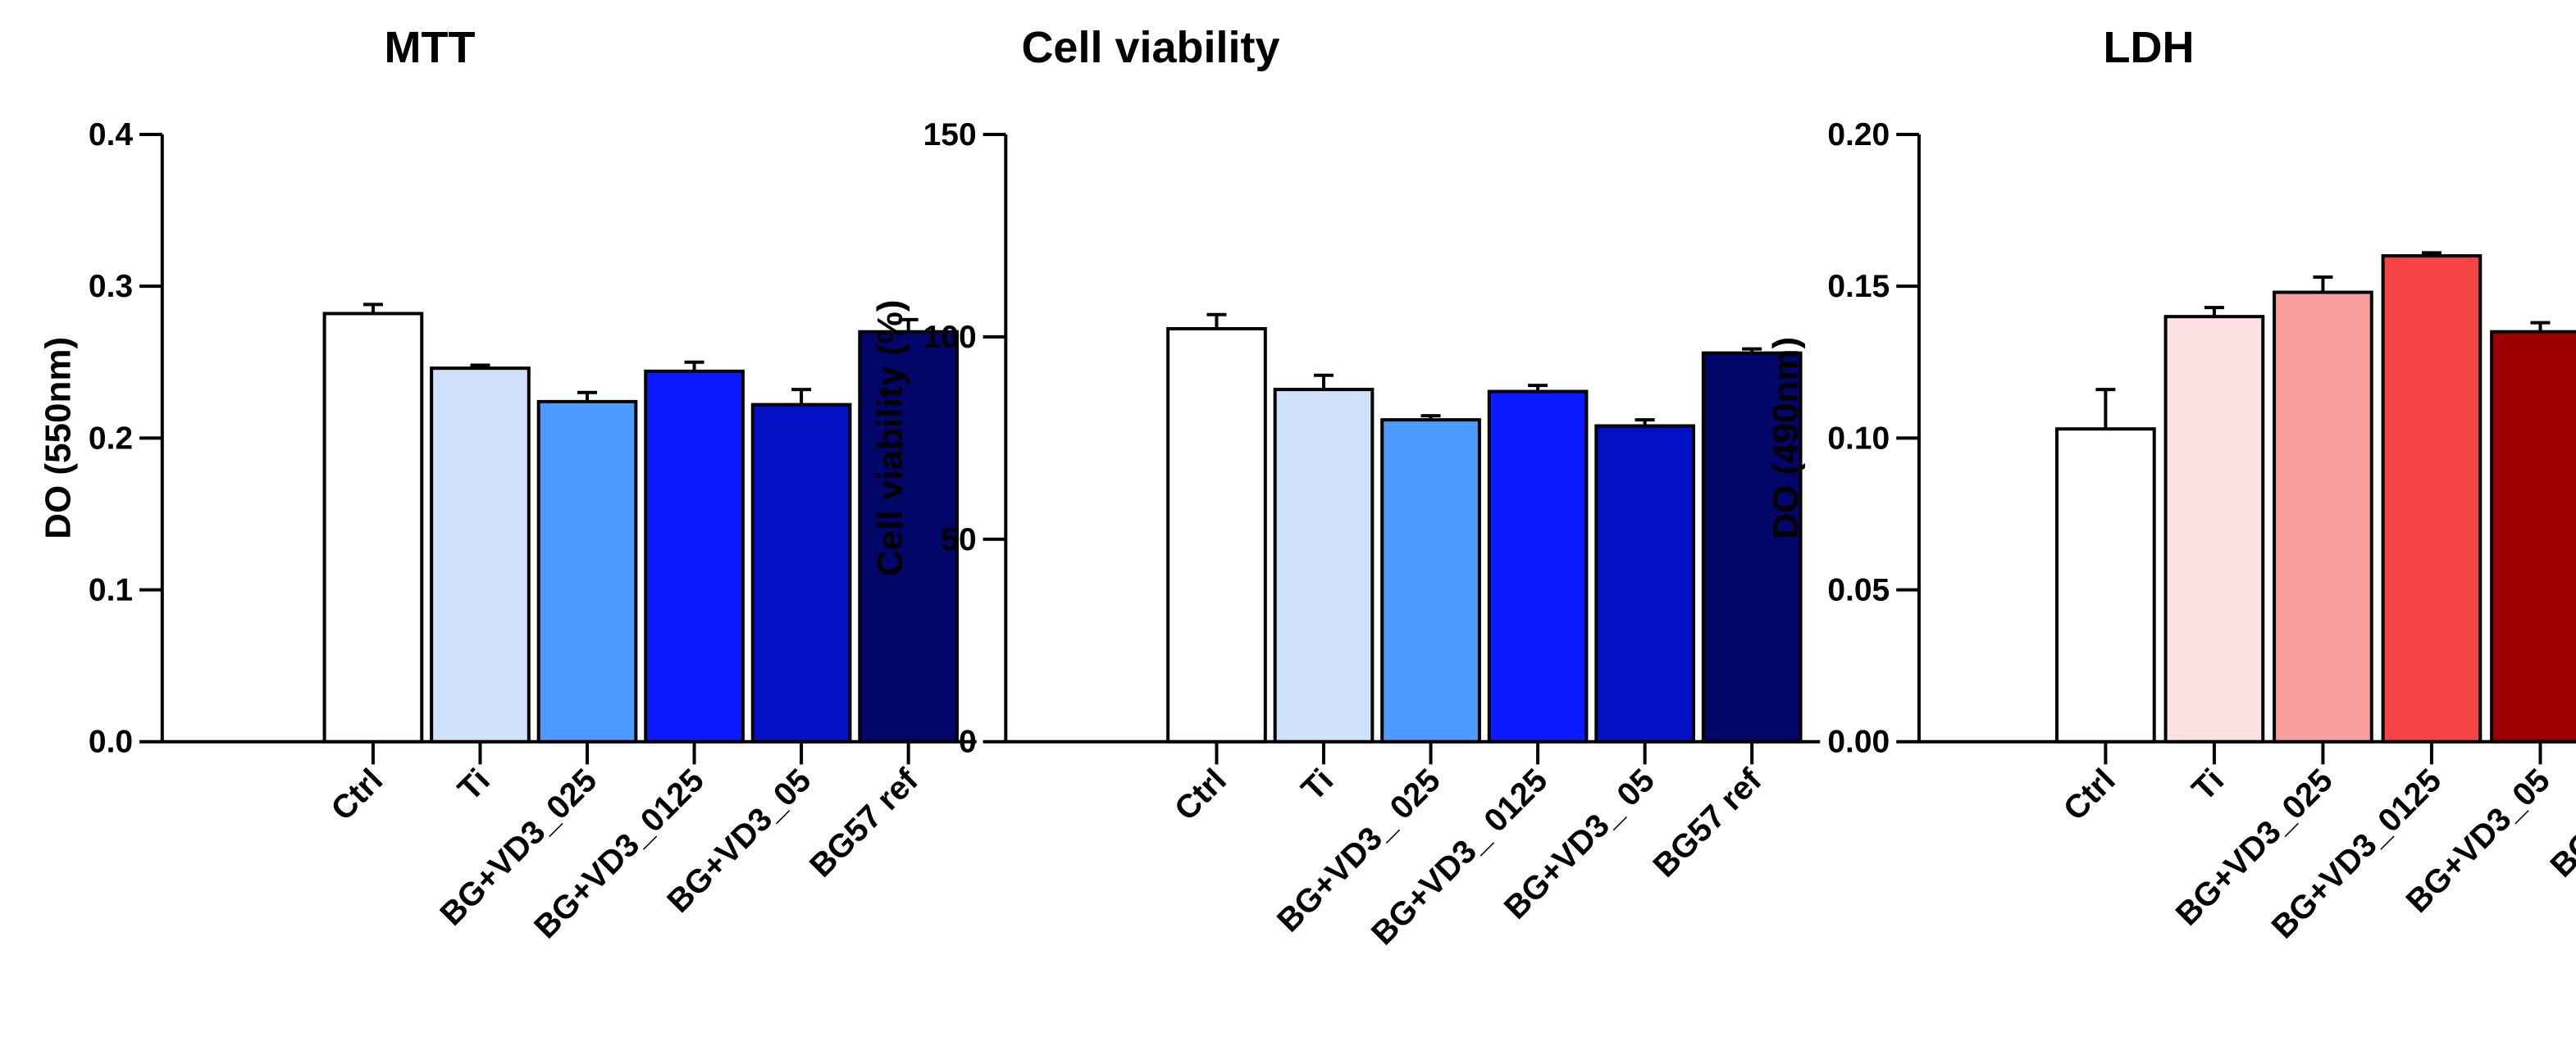  I want to click on y-axis-label: DO (490nm), so click(1786, 438).